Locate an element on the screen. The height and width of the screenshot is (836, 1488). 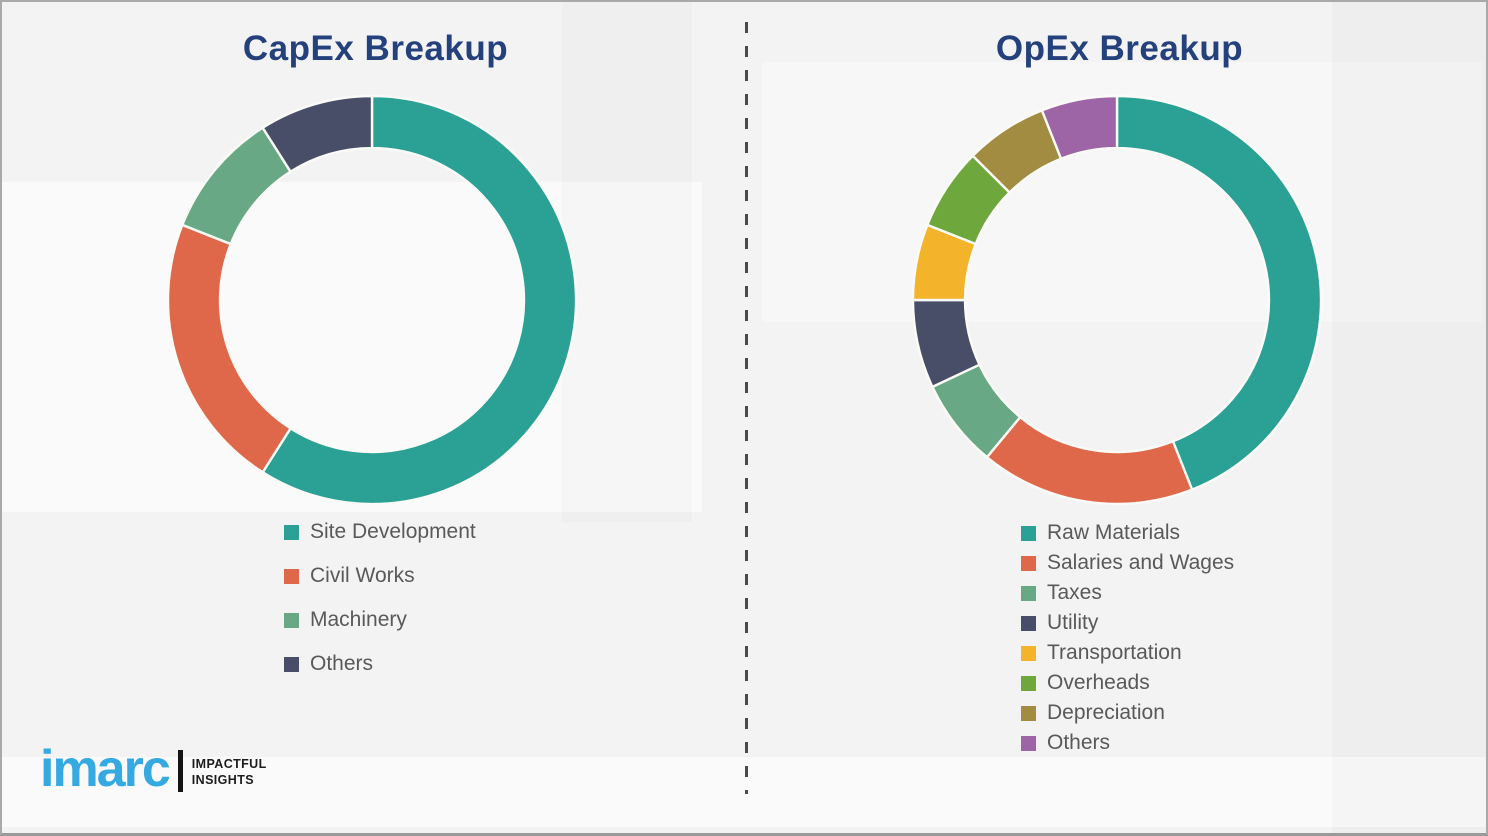
logo-tagline: IMPACTFUL INSIGHTS is located at coordinates (229, 772).